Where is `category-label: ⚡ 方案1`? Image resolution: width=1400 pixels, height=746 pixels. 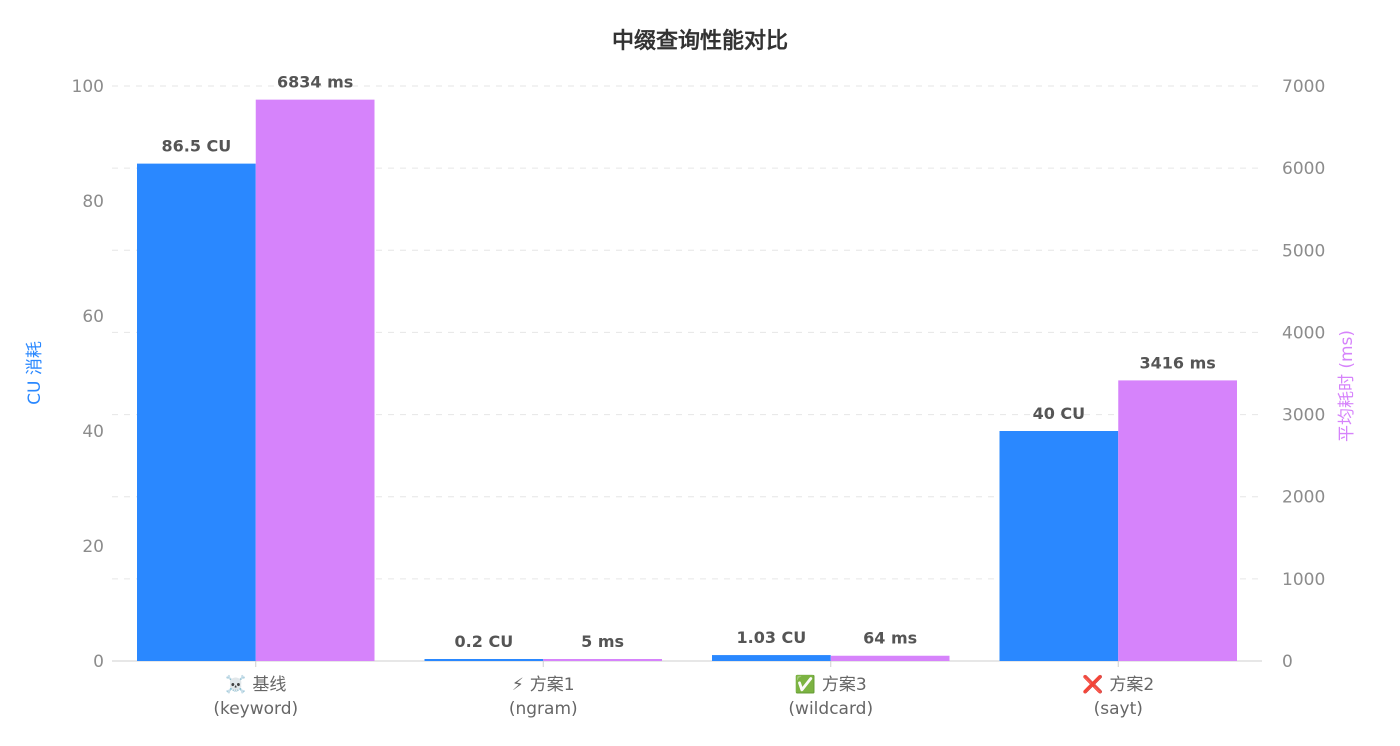 category-label: ⚡ 方案1 is located at coordinates (543, 685).